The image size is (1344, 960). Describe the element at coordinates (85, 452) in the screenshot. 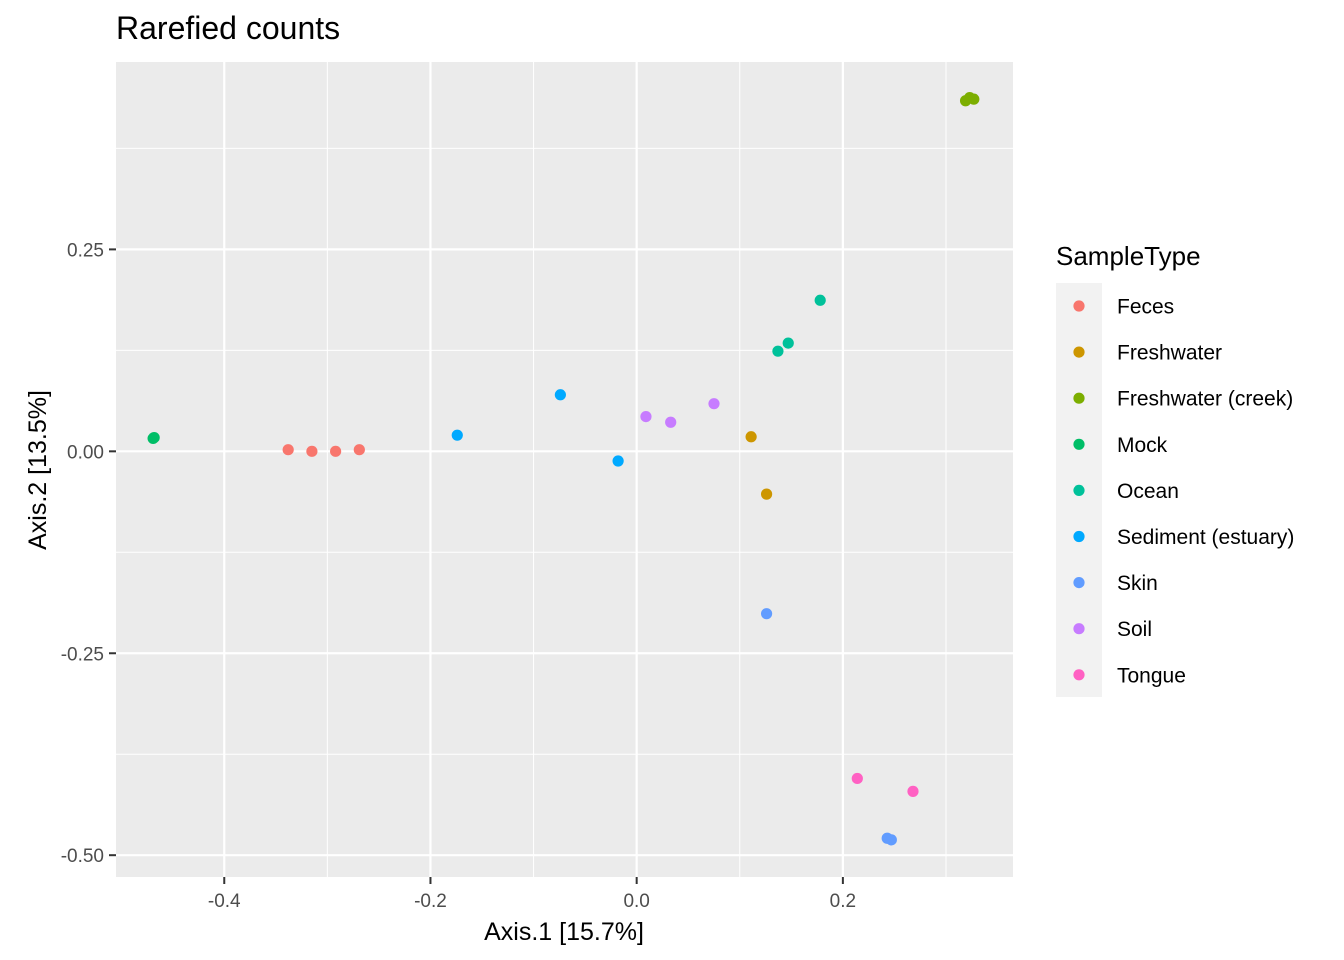

I see `y-tick-label: 0.00` at that location.